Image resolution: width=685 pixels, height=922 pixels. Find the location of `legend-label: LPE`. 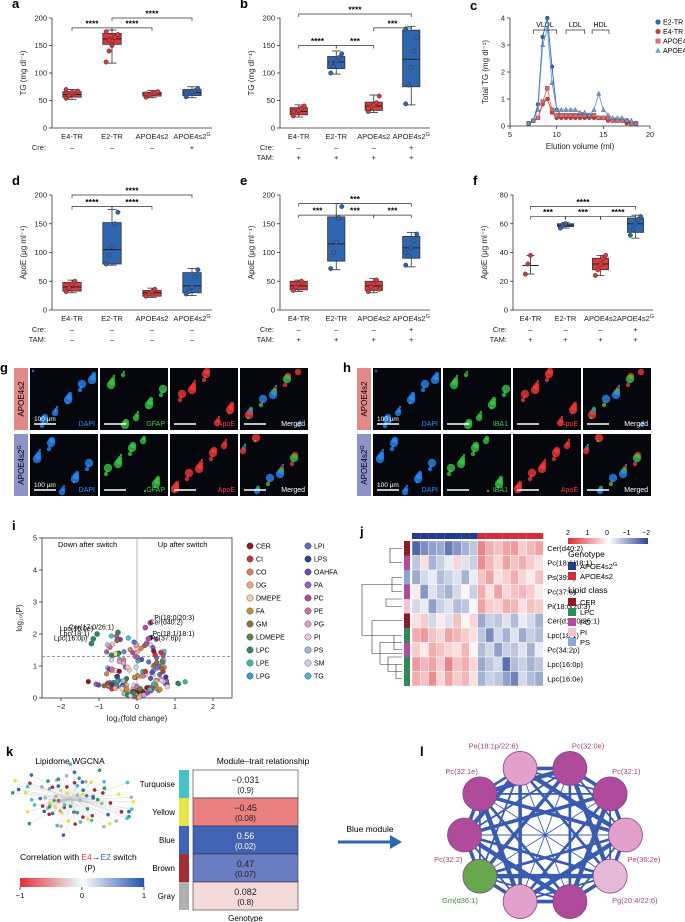

legend-label: LPE is located at coordinates (263, 664).